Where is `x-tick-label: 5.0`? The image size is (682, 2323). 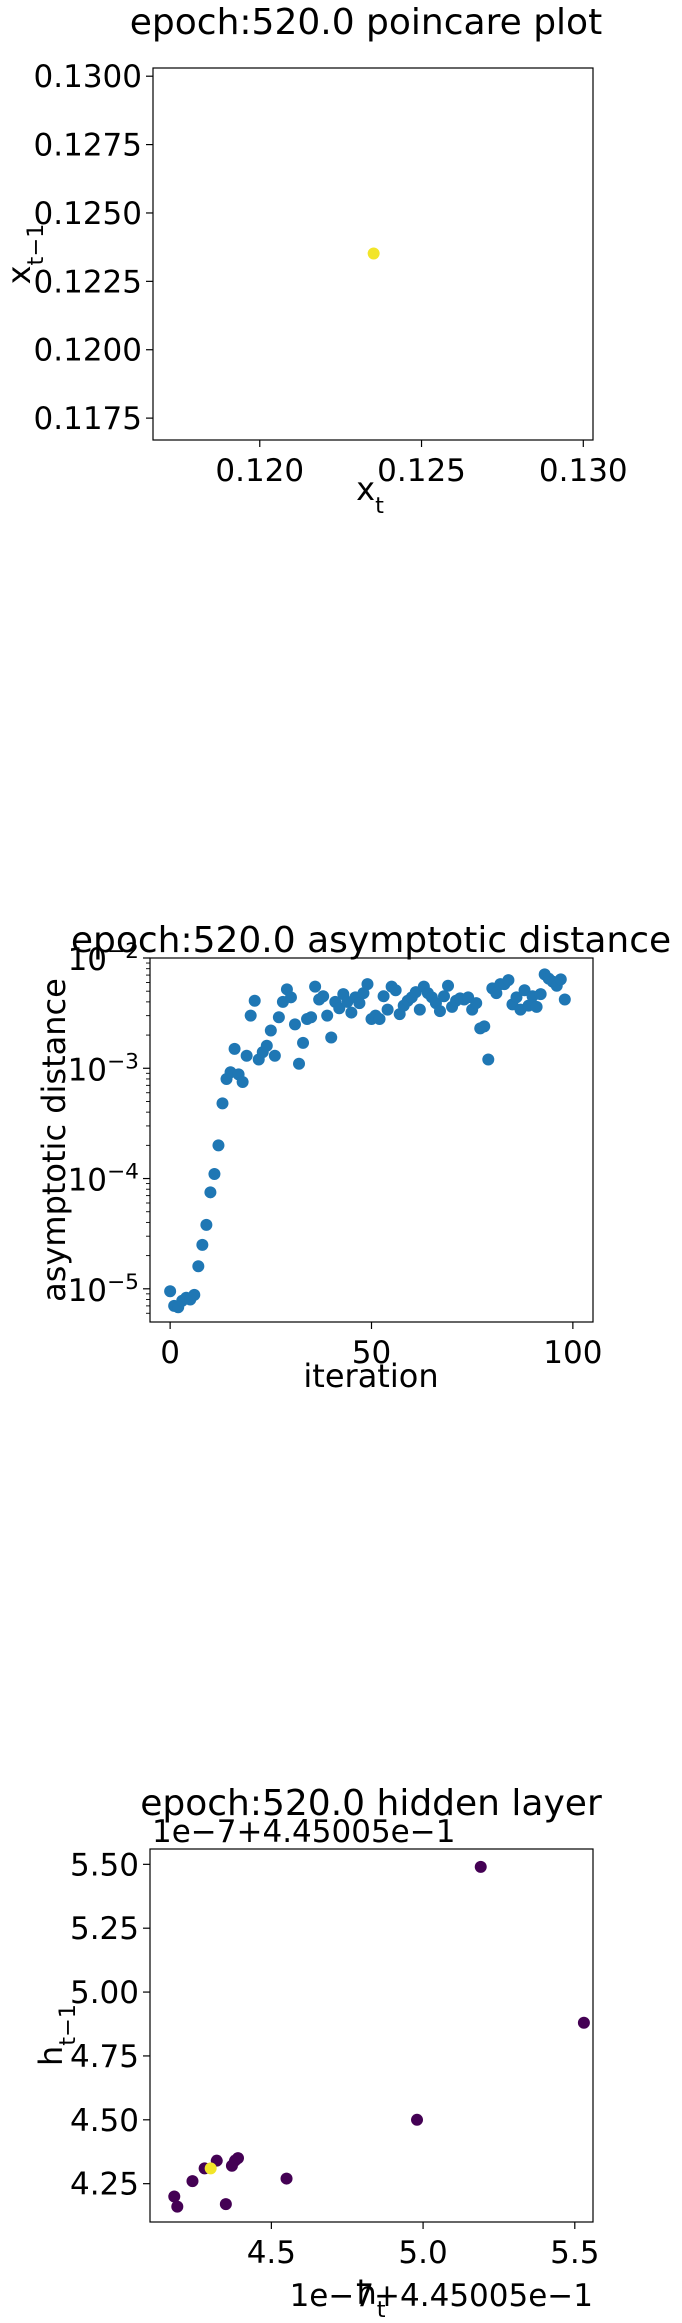
x-tick-label: 5.0 is located at coordinates (422, 2253).